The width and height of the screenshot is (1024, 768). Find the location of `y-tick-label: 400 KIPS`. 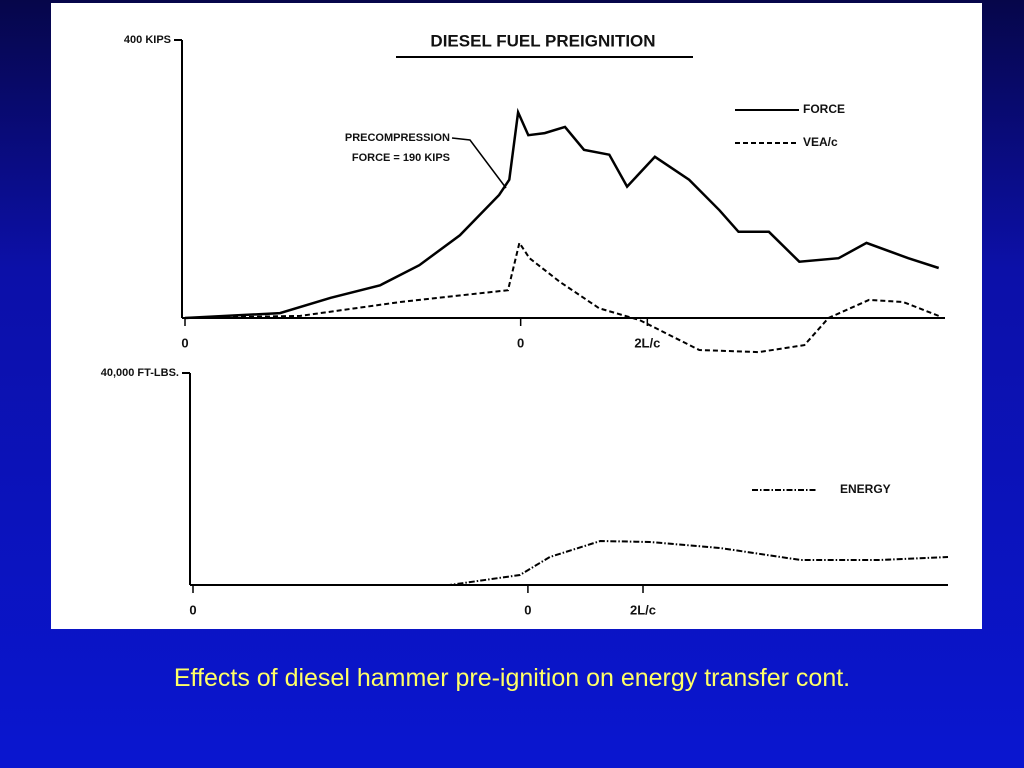

y-tick-label: 400 KIPS is located at coordinates (147, 40).